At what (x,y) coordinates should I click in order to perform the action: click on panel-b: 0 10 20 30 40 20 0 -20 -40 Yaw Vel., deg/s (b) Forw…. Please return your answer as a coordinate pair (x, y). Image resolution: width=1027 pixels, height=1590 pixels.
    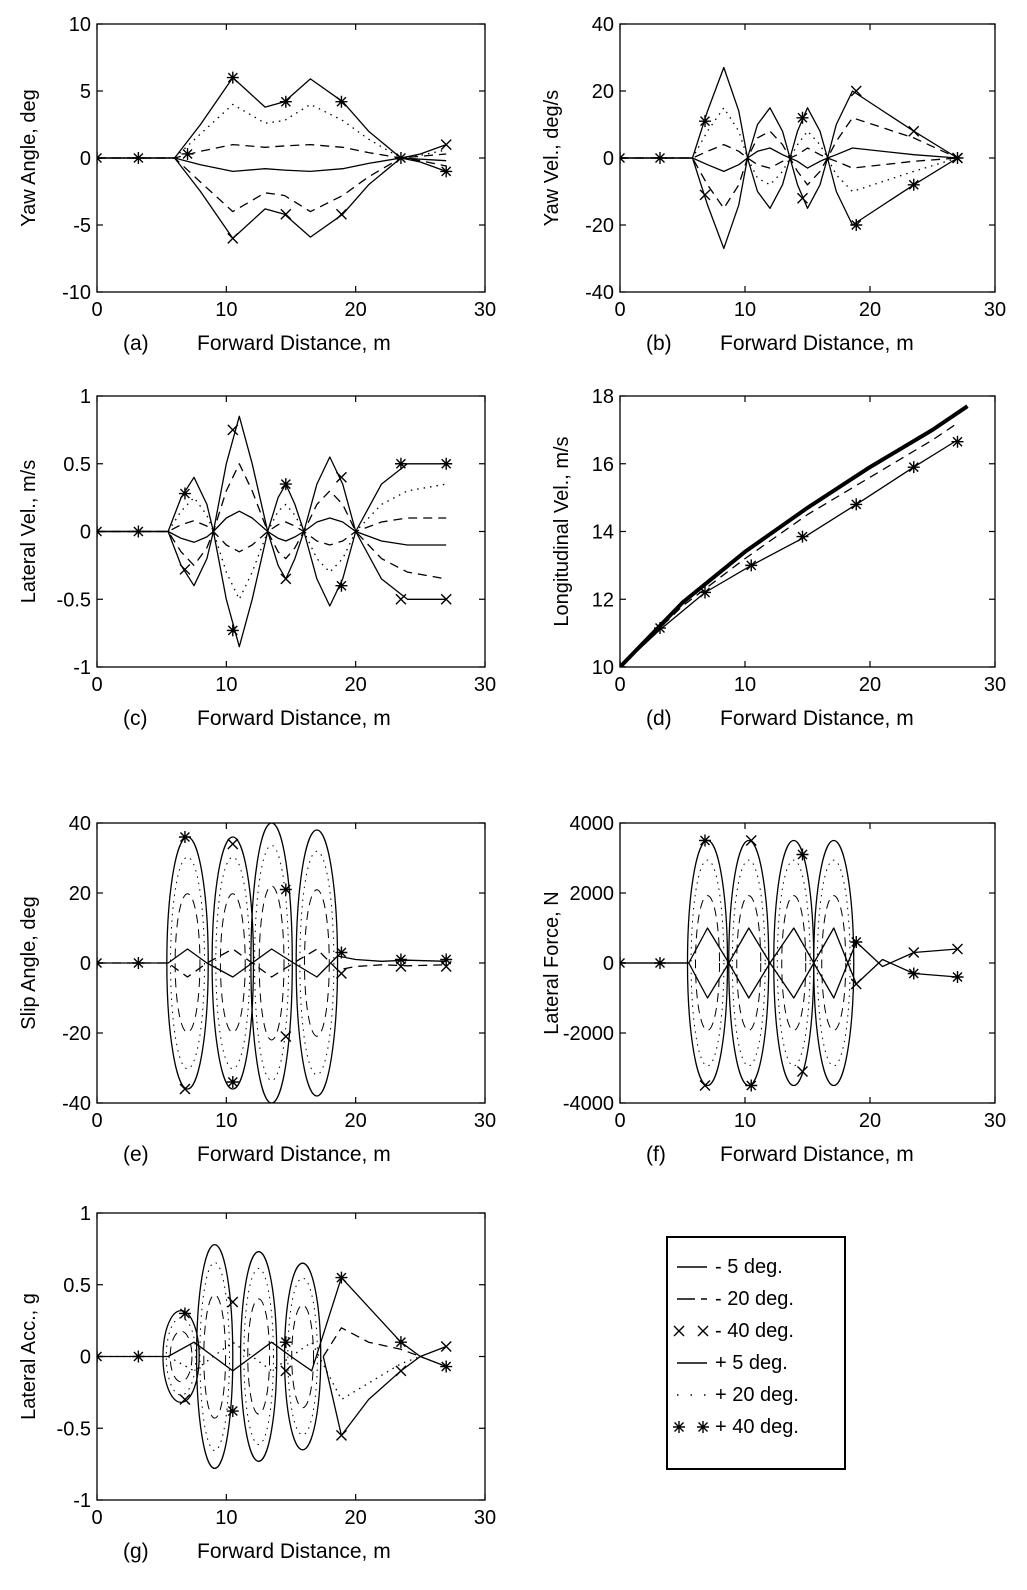
    Looking at the image, I should click on (773, 184).